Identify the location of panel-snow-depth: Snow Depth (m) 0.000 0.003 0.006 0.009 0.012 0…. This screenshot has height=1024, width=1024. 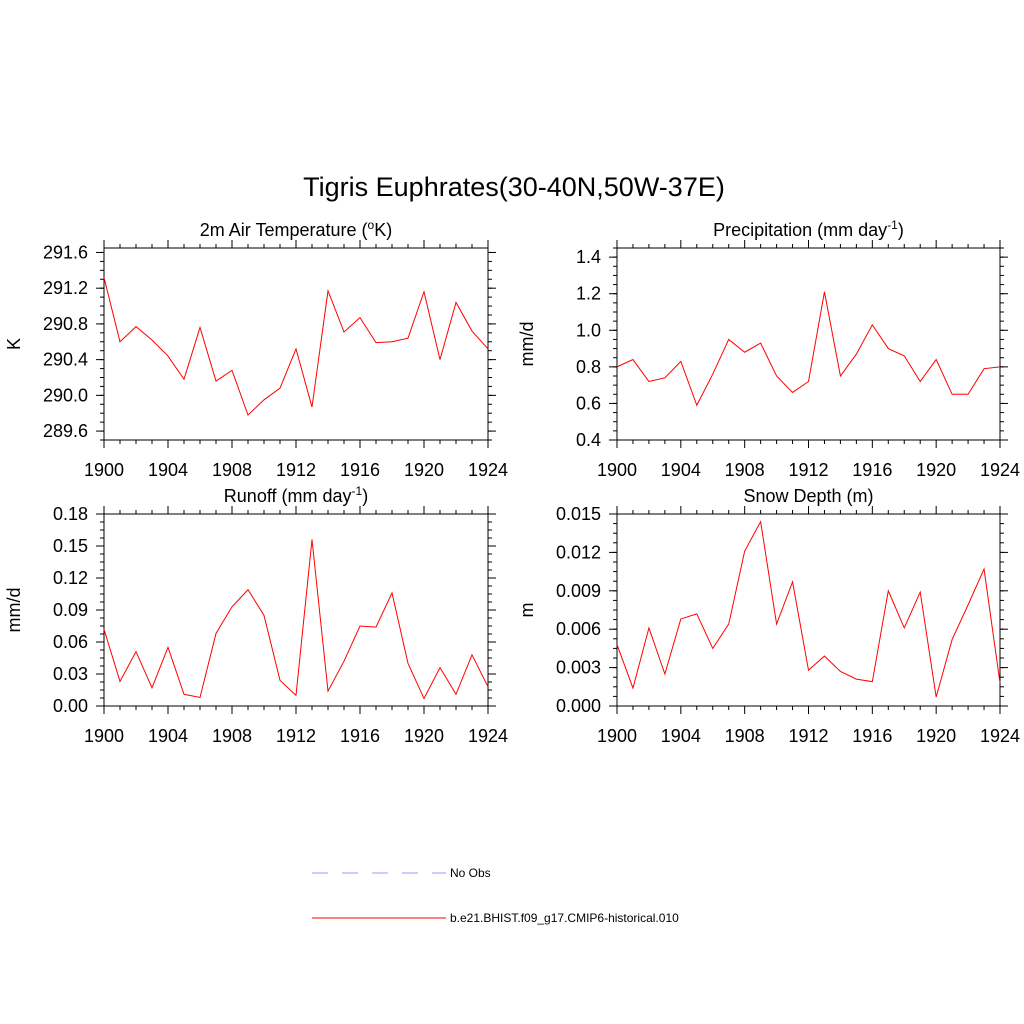
(768, 616).